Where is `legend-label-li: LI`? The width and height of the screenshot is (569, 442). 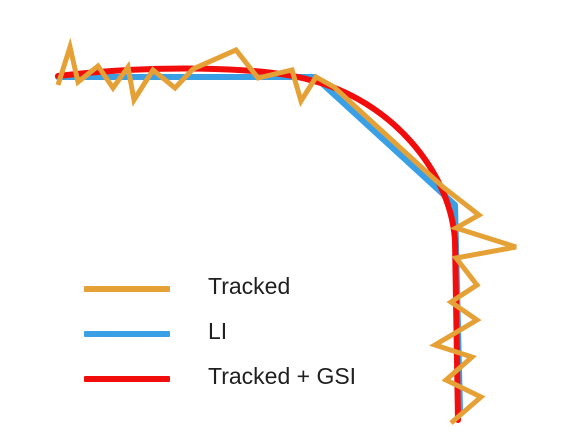 legend-label-li: LI is located at coordinates (218, 331).